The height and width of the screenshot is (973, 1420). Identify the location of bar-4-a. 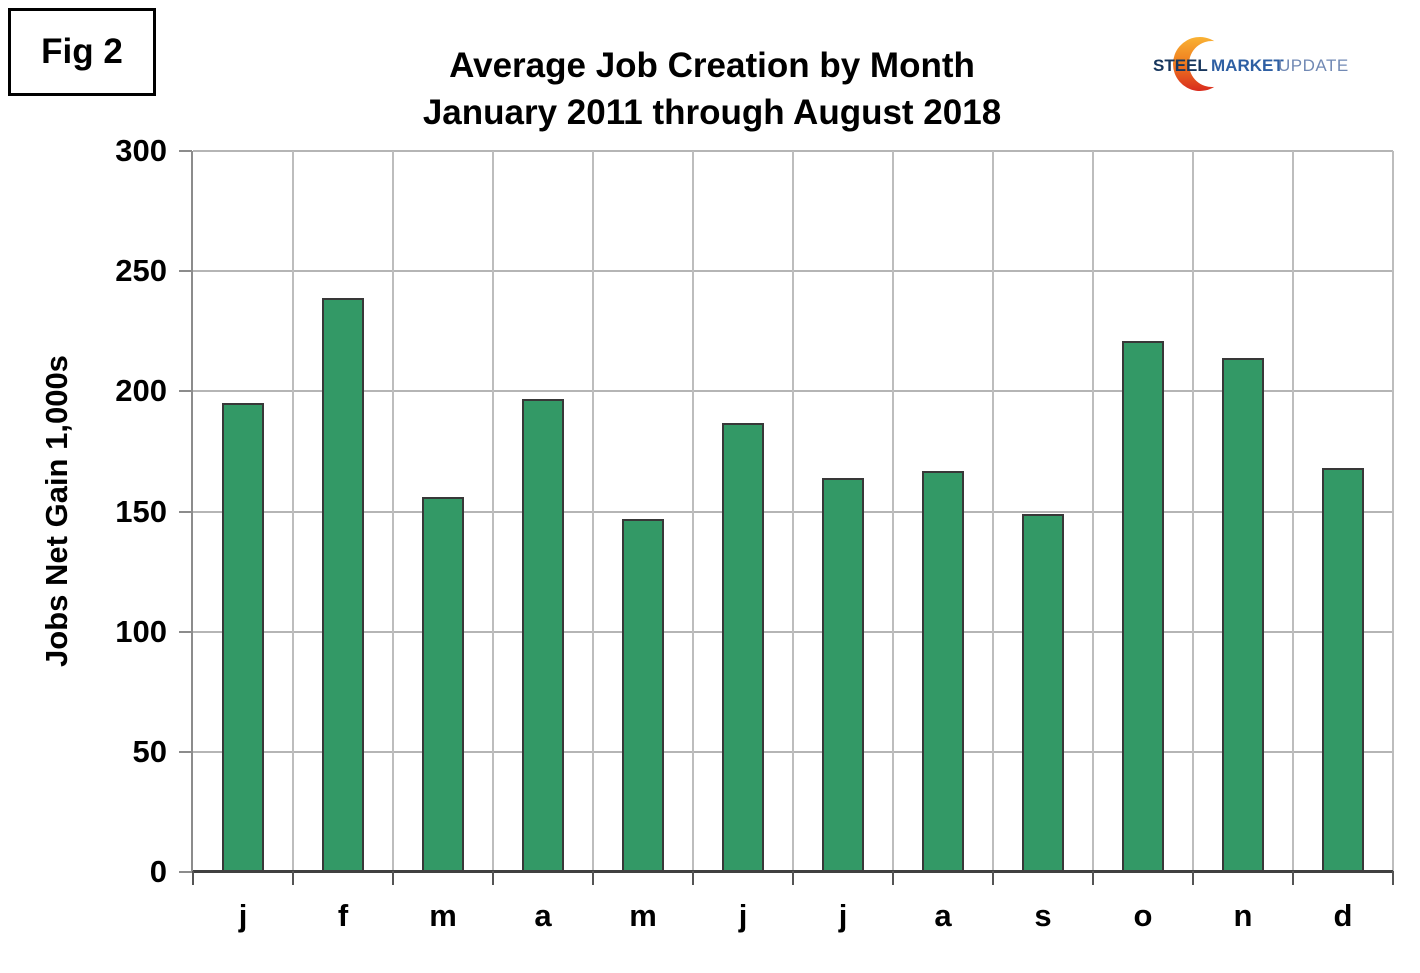
(543, 635).